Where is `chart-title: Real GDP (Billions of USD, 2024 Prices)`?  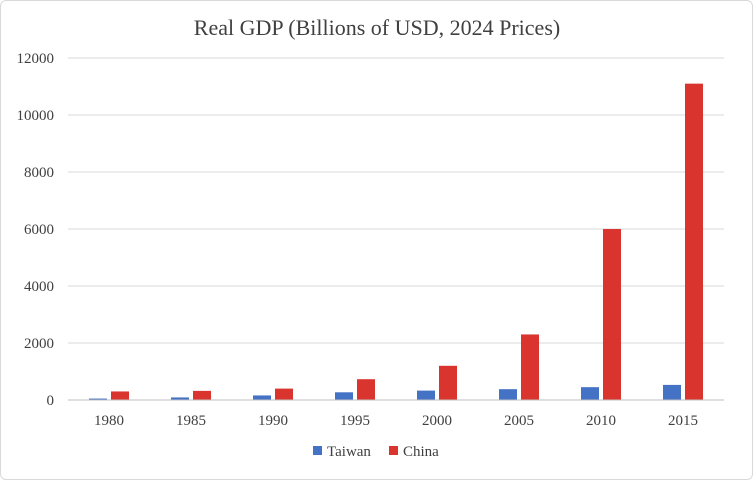
chart-title: Real GDP (Billions of USD, 2024 Prices) is located at coordinates (377, 27).